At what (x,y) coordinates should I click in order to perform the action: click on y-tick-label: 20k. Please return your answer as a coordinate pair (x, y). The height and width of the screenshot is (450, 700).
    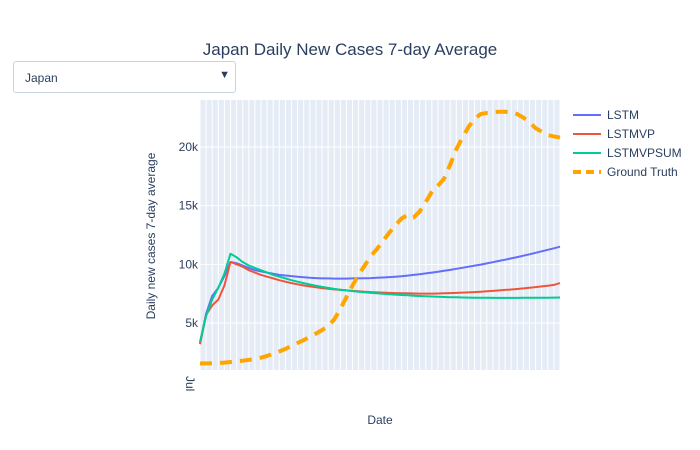
    Looking at the image, I should click on (189, 147).